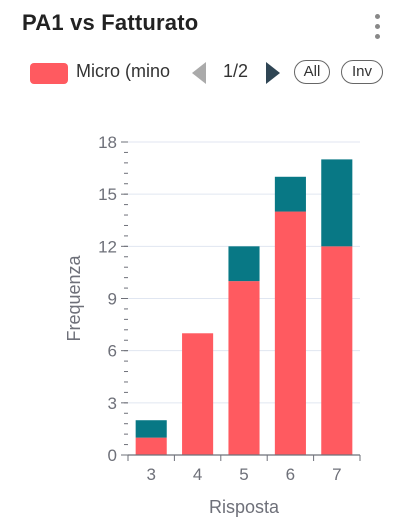 This screenshot has width=417, height=523. What do you see at coordinates (378, 27) in the screenshot?
I see `more-vertical-icon` at bounding box center [378, 27].